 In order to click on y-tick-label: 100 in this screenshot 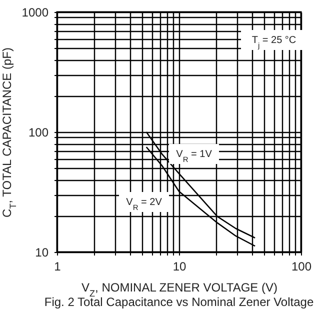, I will do `click(38, 133)`.